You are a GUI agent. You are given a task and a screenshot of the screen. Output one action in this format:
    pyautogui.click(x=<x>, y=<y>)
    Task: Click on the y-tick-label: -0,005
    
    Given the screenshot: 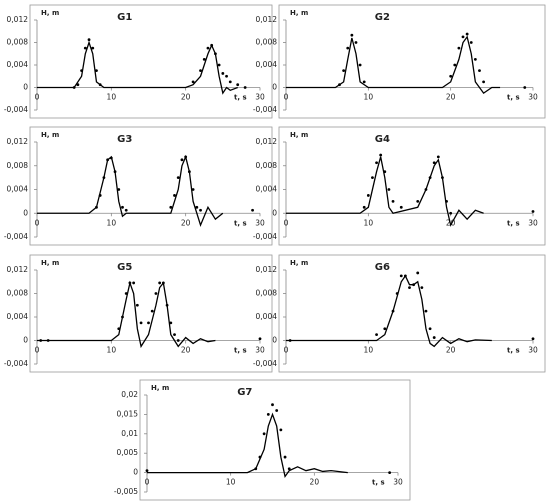 What is the action you would take?
    pyautogui.click(x=126, y=491)
    